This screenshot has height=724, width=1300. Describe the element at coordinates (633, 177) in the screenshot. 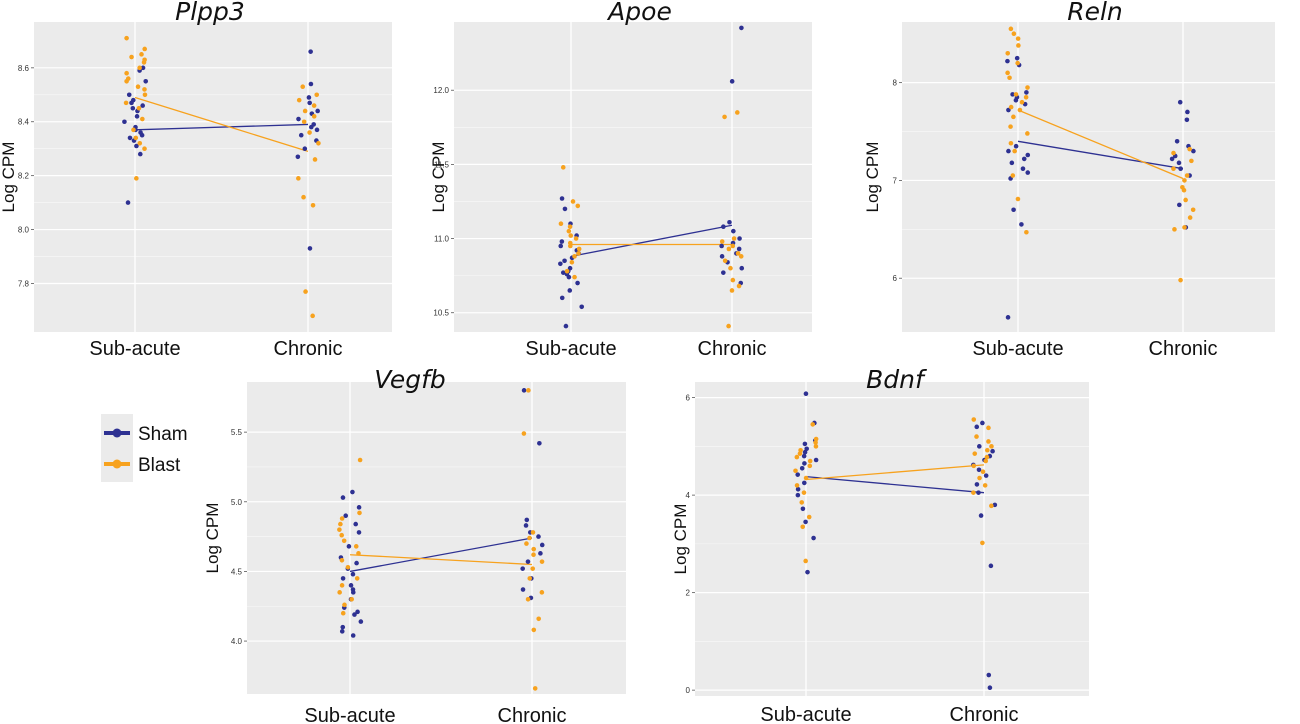

I see `plot-background` at that location.